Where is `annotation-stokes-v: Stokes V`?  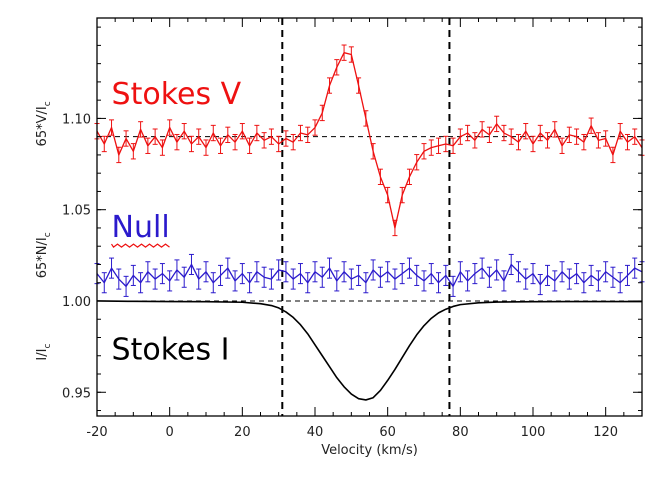
annotation-stokes-v: Stokes V is located at coordinates (177, 94).